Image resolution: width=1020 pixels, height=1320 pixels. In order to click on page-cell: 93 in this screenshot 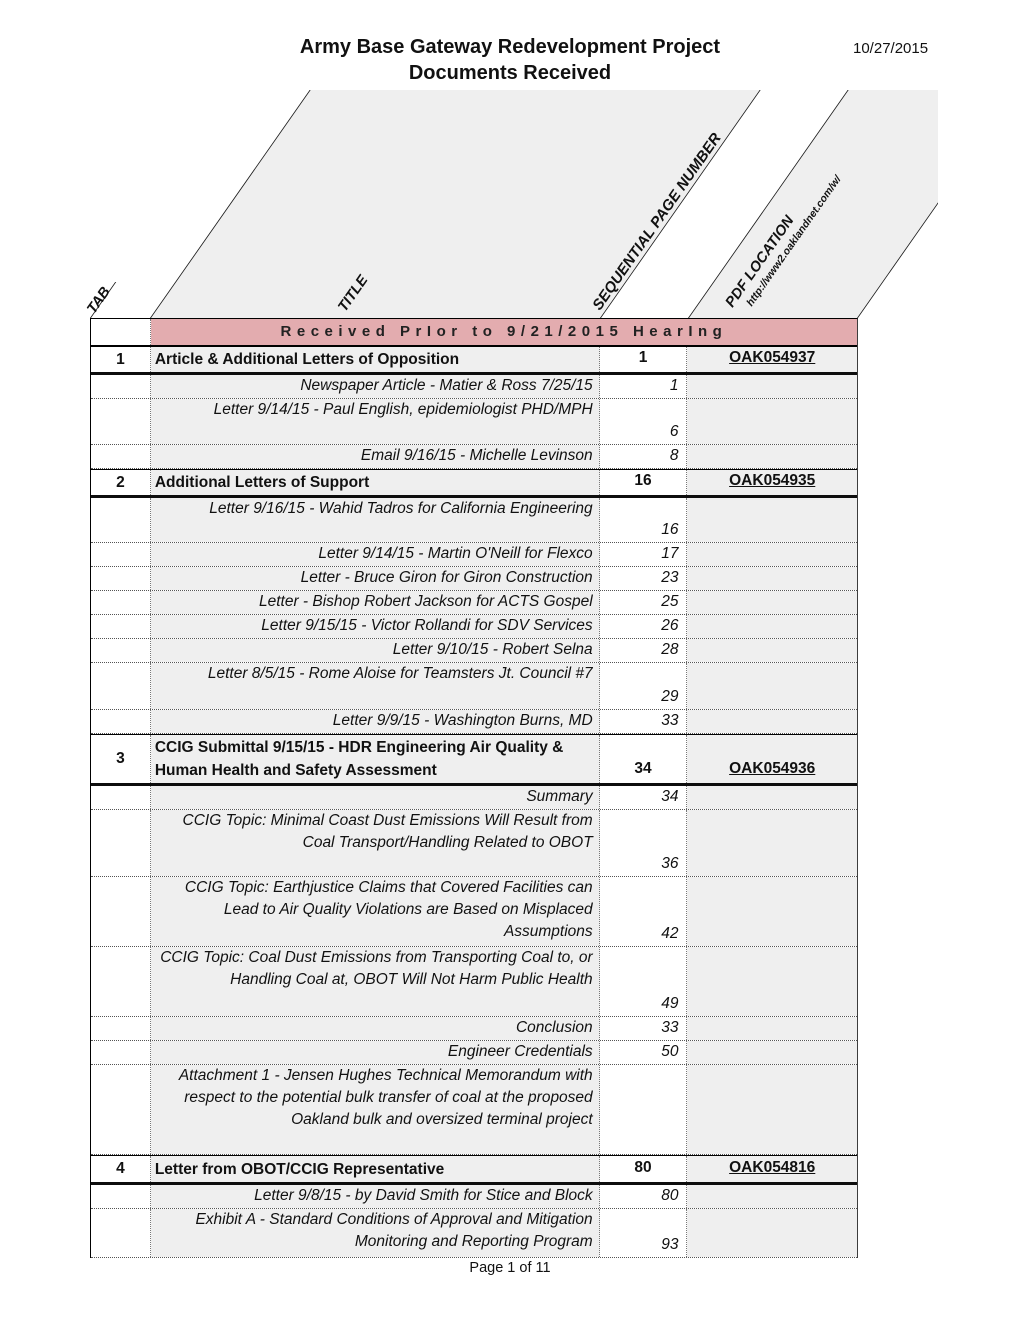, I will do `click(643, 1233)`.